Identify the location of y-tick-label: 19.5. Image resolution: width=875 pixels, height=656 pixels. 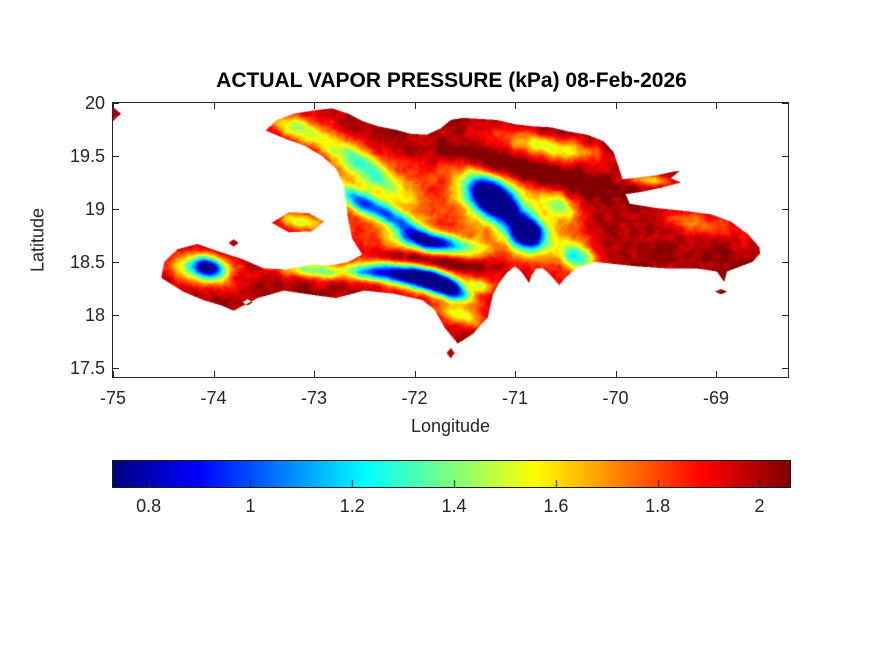
(87, 155).